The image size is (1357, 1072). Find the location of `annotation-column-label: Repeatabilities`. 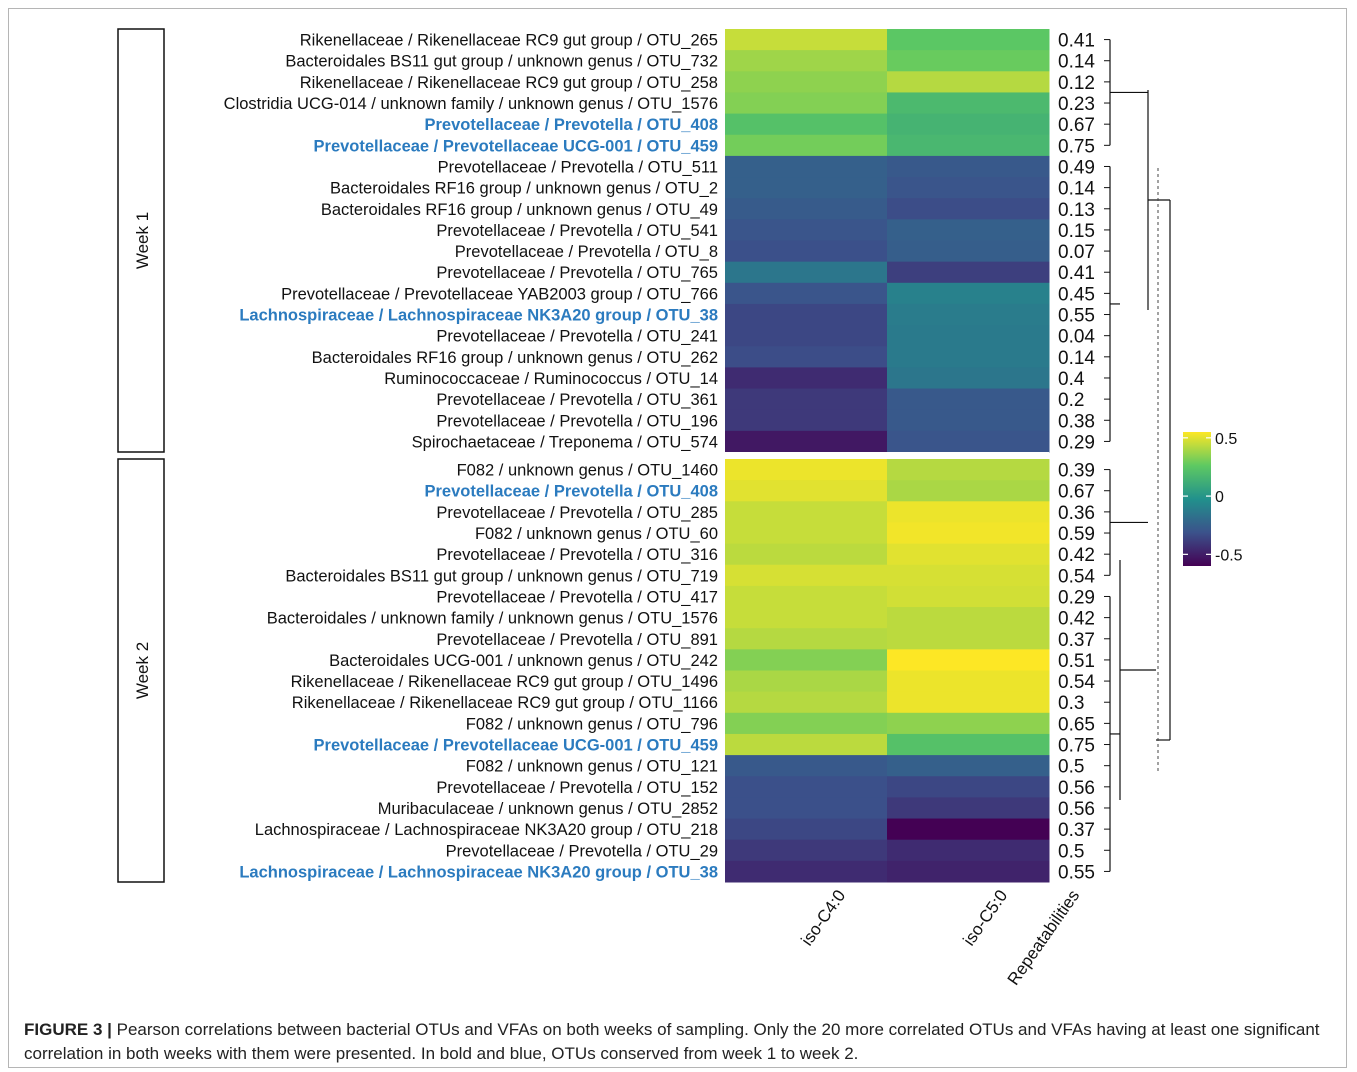

annotation-column-label: Repeatabilities is located at coordinates (1044, 937).